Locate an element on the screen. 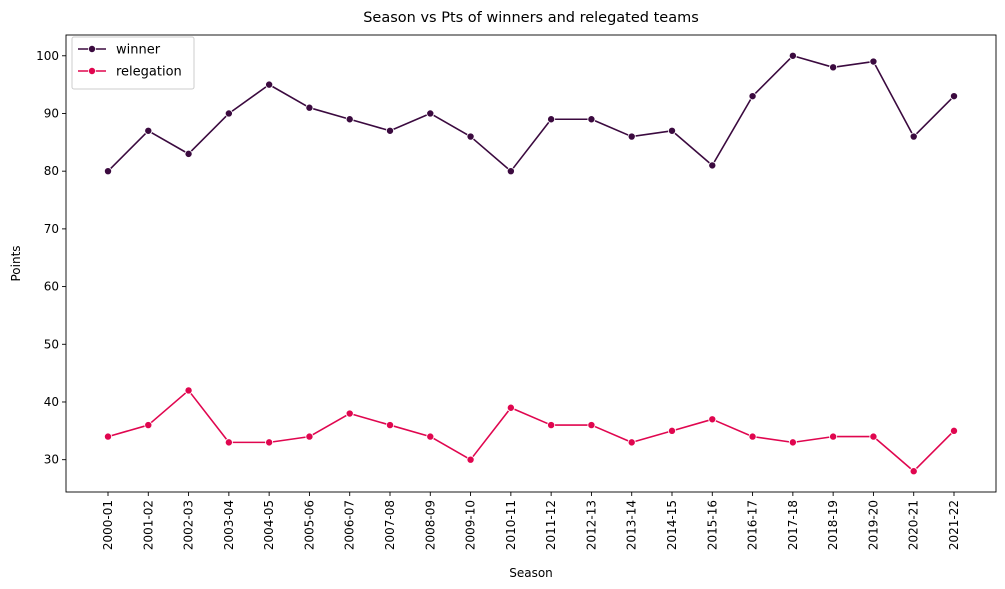  y-tick-label: 80 is located at coordinates (51, 171).